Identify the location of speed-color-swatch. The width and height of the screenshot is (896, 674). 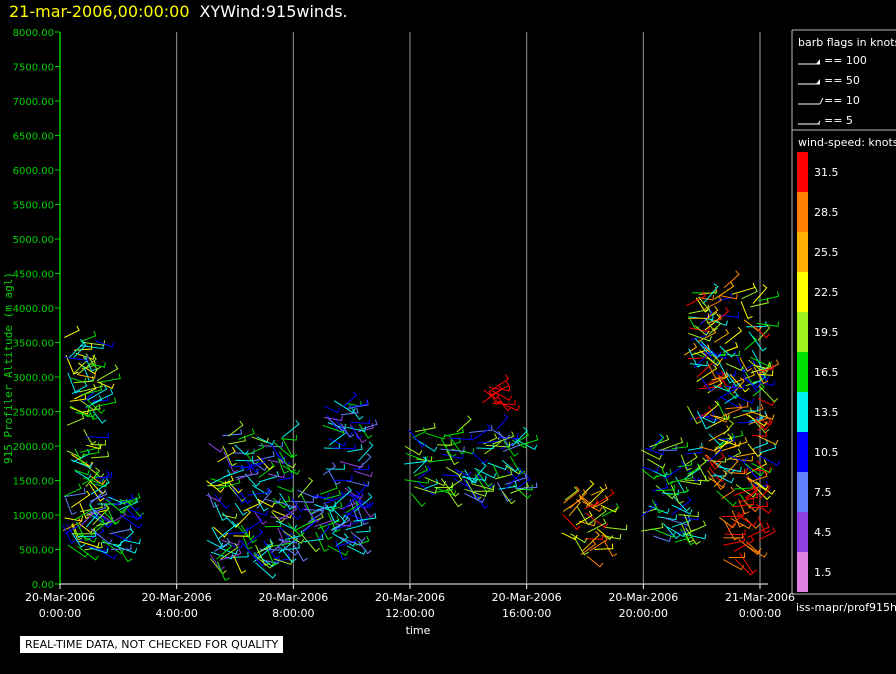
(802, 492).